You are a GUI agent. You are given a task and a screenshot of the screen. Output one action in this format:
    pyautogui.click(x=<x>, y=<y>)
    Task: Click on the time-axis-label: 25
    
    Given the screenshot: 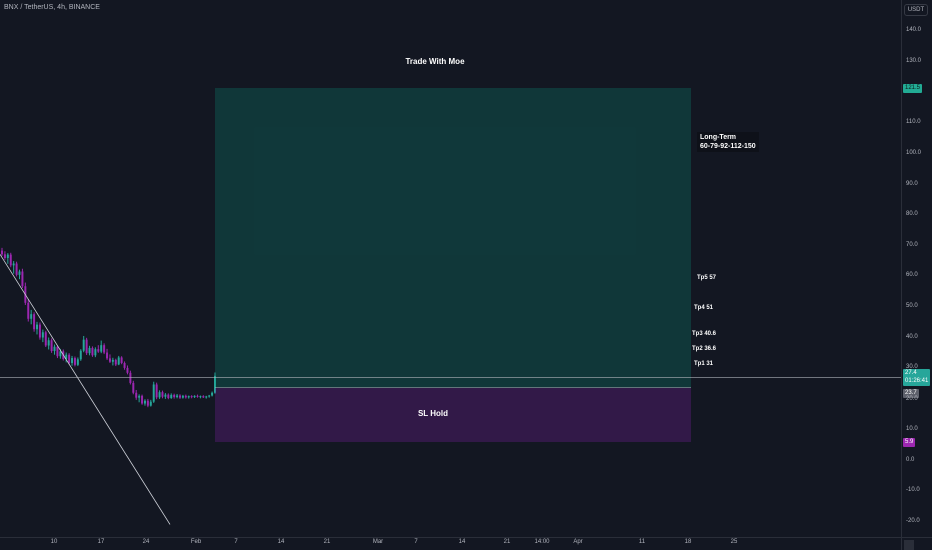 What is the action you would take?
    pyautogui.click(x=734, y=542)
    